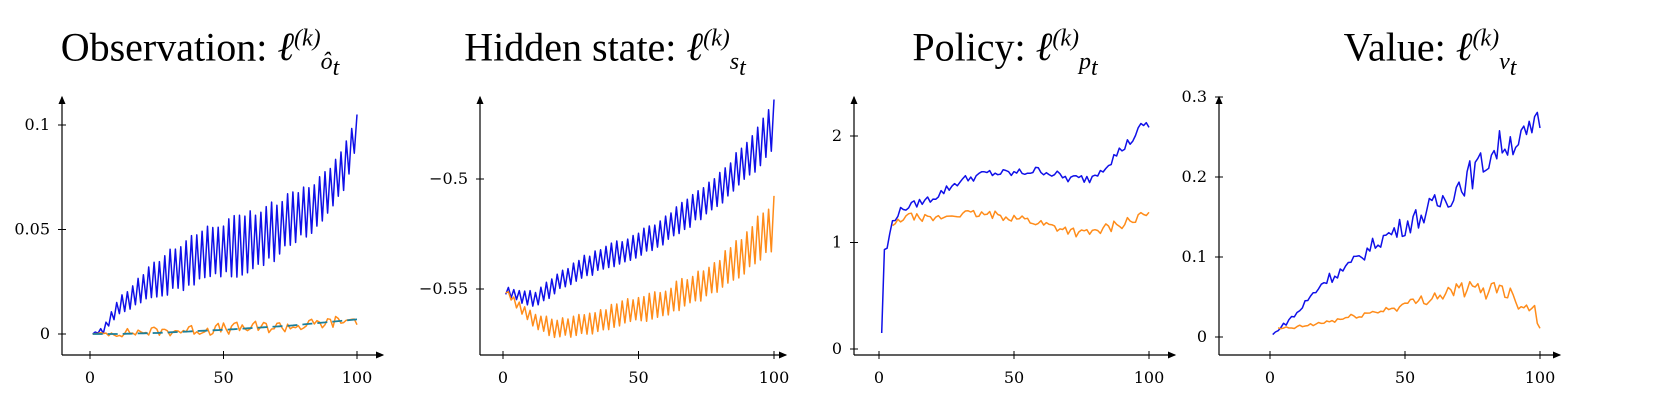  Describe the element at coordinates (326, 62) in the screenshot. I see `math-sub: ô` at that location.